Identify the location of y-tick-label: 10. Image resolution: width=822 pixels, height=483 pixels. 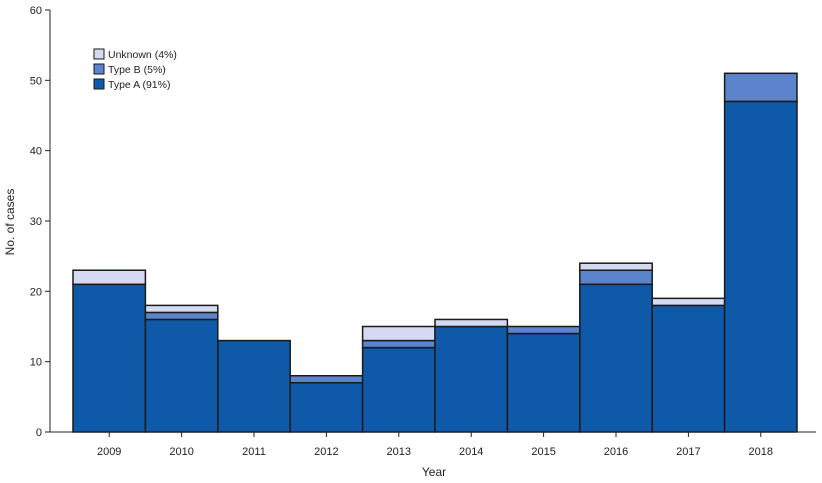
(36, 363).